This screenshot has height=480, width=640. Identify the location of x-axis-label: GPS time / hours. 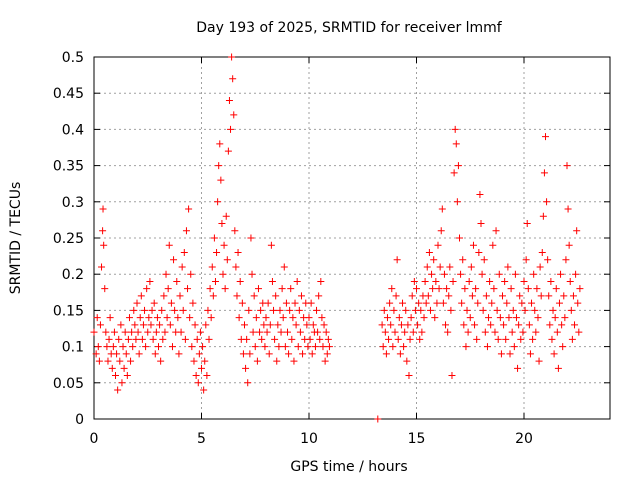
(348, 467).